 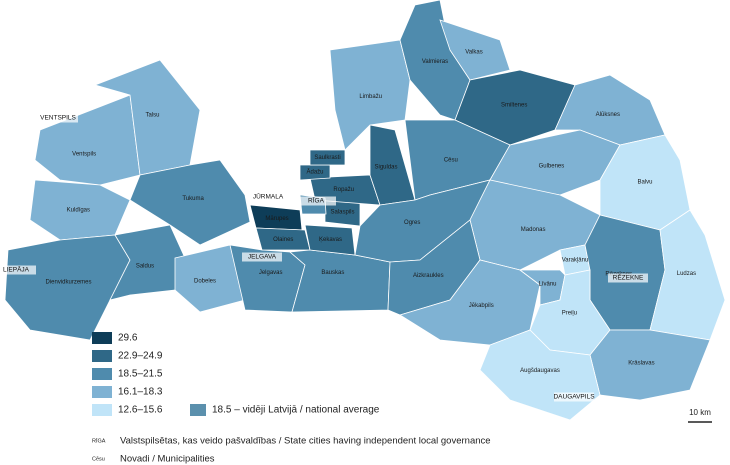 I want to click on city-label: LIEPĀJA, so click(x=16, y=270).